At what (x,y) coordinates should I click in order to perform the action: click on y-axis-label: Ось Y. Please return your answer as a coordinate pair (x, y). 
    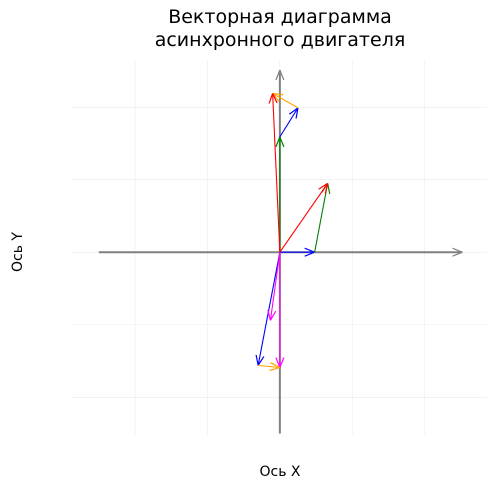
    Looking at the image, I should click on (18, 252).